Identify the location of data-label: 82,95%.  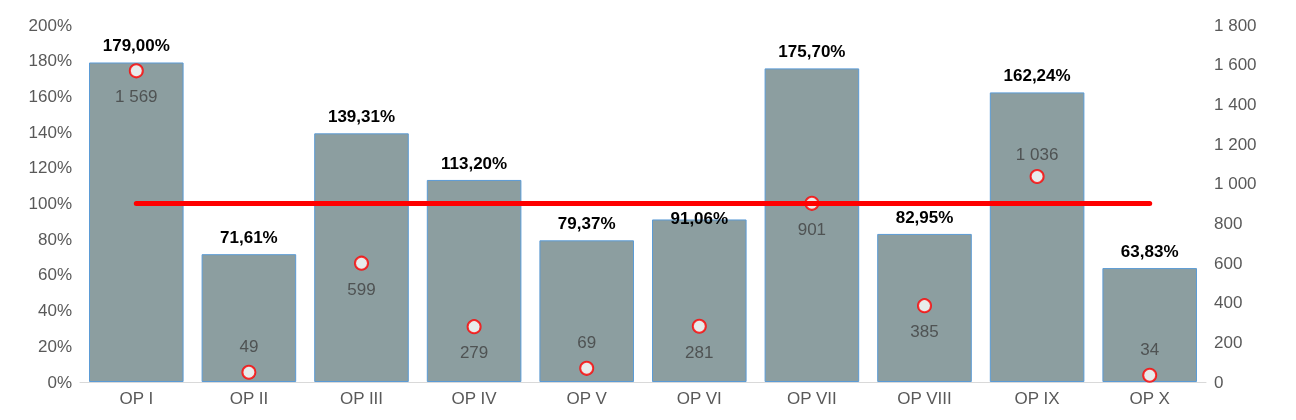
(924, 217).